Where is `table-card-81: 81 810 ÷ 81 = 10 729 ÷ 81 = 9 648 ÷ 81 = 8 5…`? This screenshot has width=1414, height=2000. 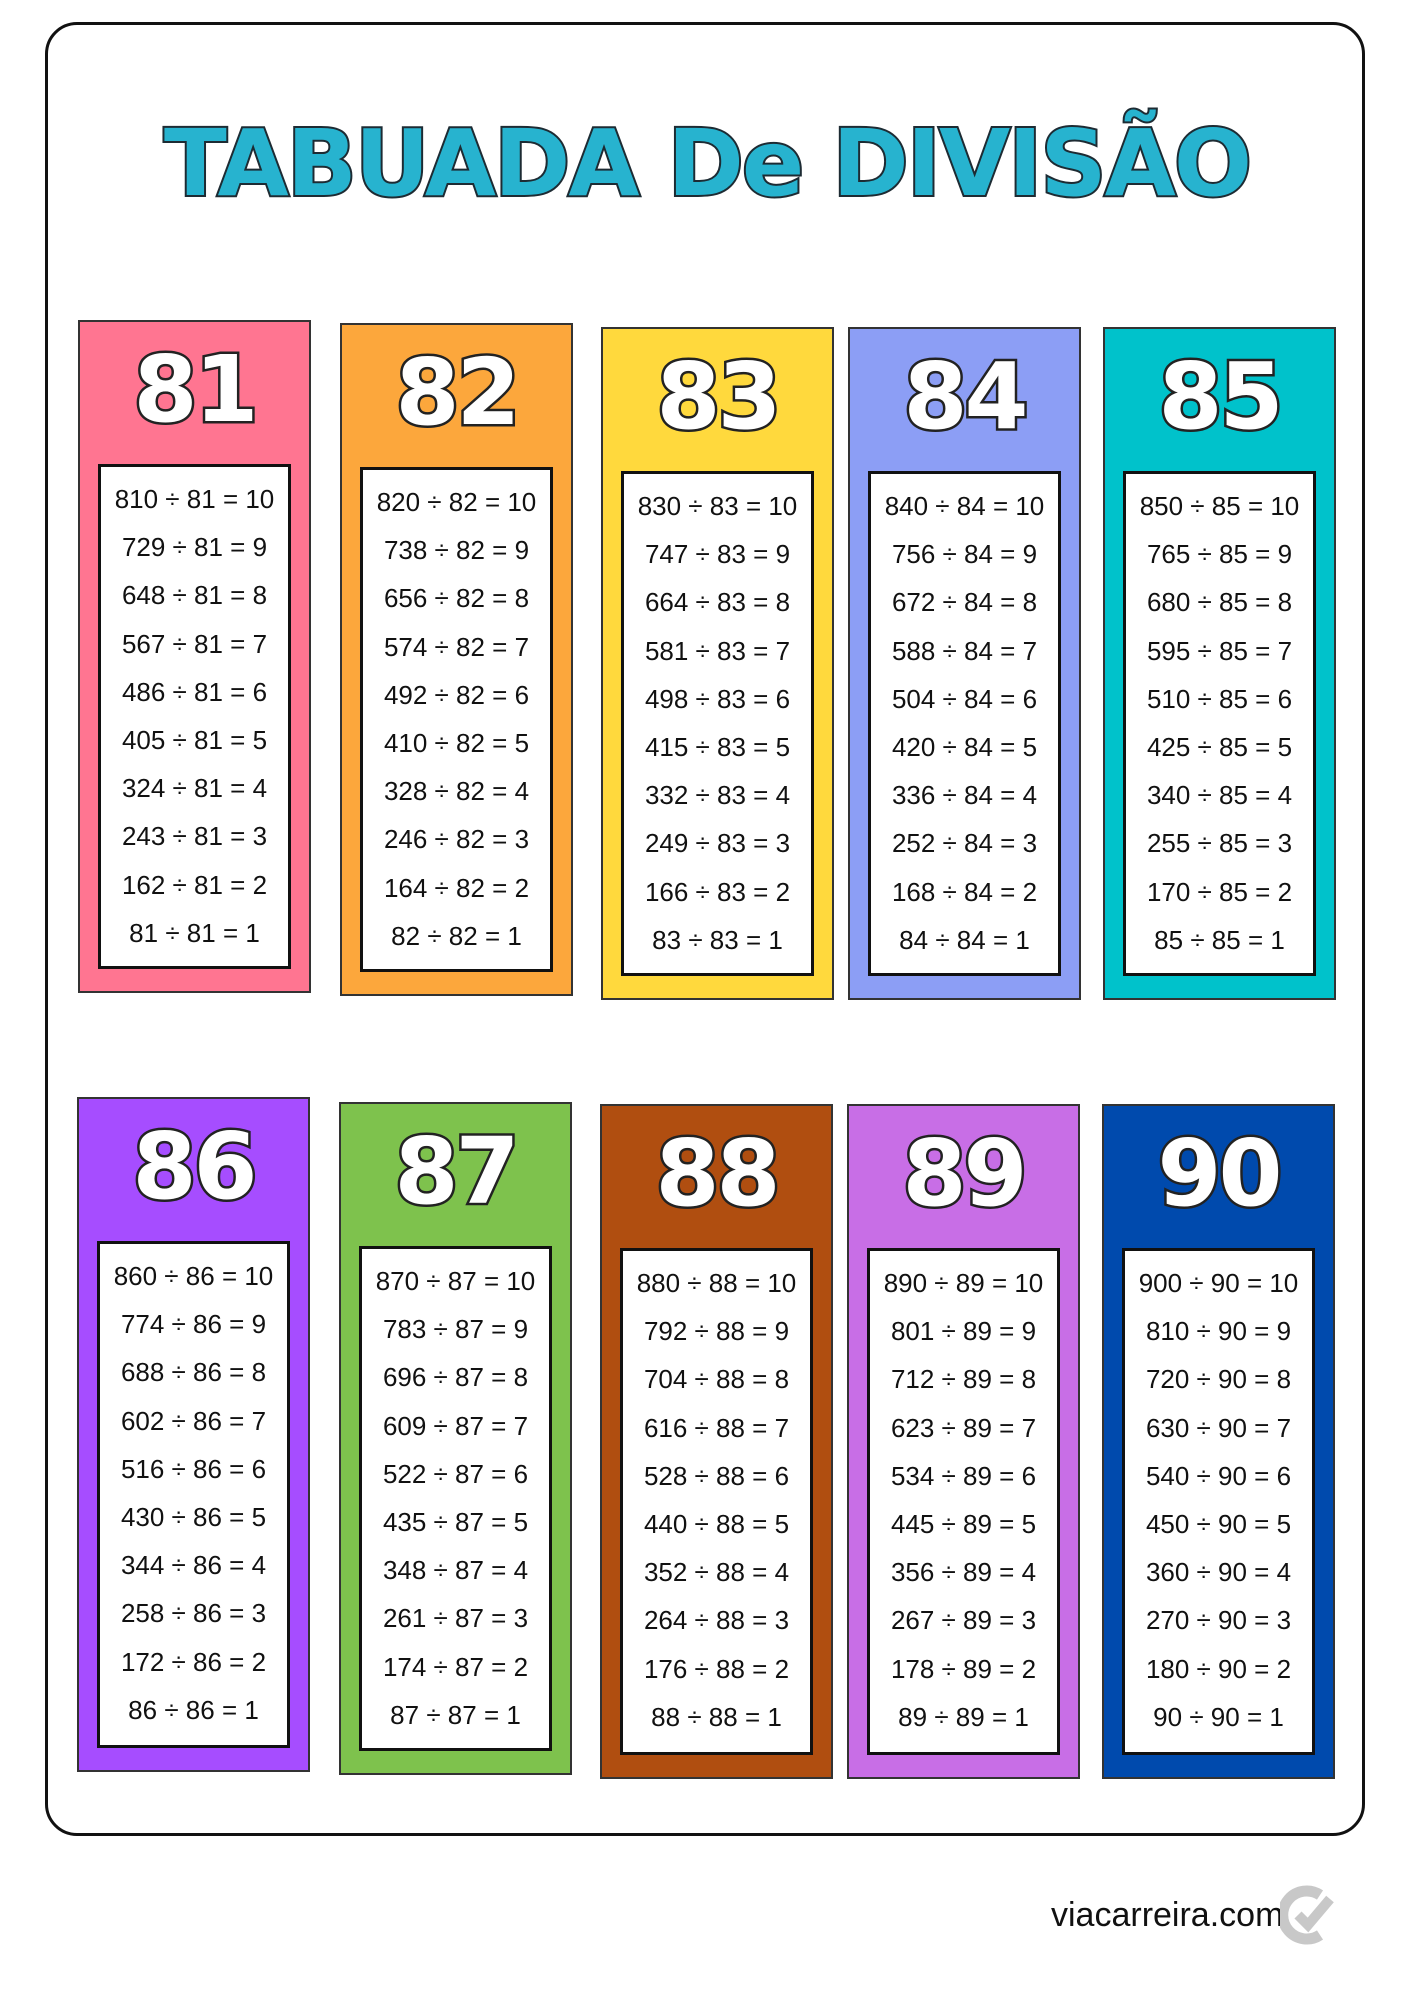 table-card-81: 81 810 ÷ 81 = 10 729 ÷ 81 = 9 648 ÷ 81 = 8 5… is located at coordinates (194, 656).